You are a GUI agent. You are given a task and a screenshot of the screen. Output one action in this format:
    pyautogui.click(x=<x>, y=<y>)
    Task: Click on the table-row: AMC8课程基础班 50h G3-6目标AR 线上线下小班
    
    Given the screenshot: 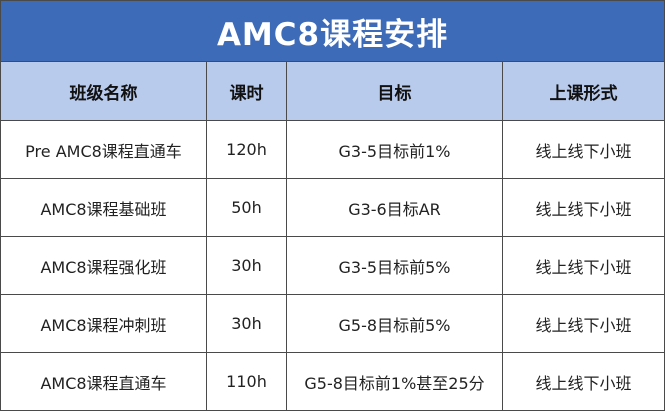 What is the action you would take?
    pyautogui.click(x=333, y=207)
    